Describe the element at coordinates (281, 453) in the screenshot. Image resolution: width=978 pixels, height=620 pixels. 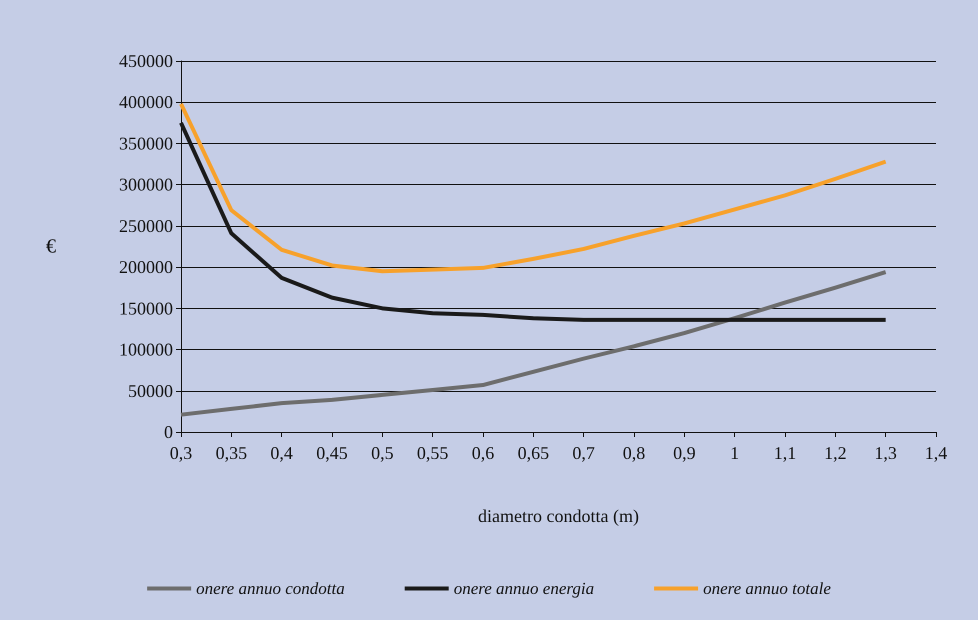
I see `x-tick-label: 0,4` at that location.